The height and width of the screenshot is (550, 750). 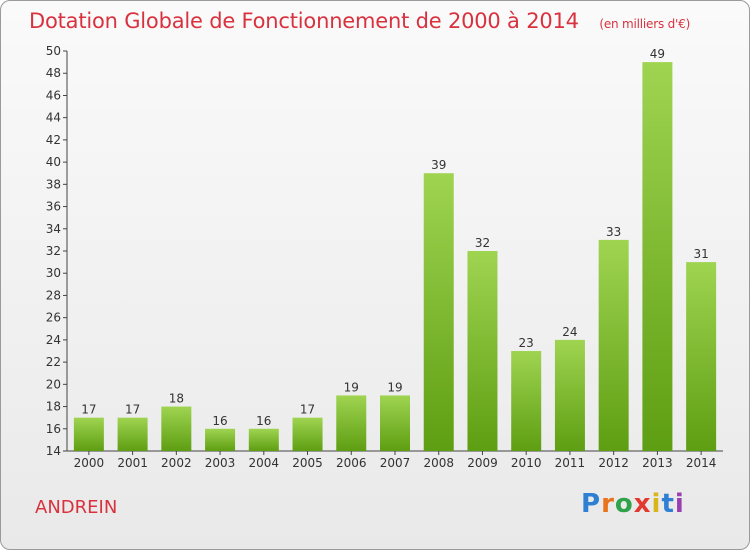 What do you see at coordinates (53, 384) in the screenshot?
I see `y-tick-label: 20` at bounding box center [53, 384].